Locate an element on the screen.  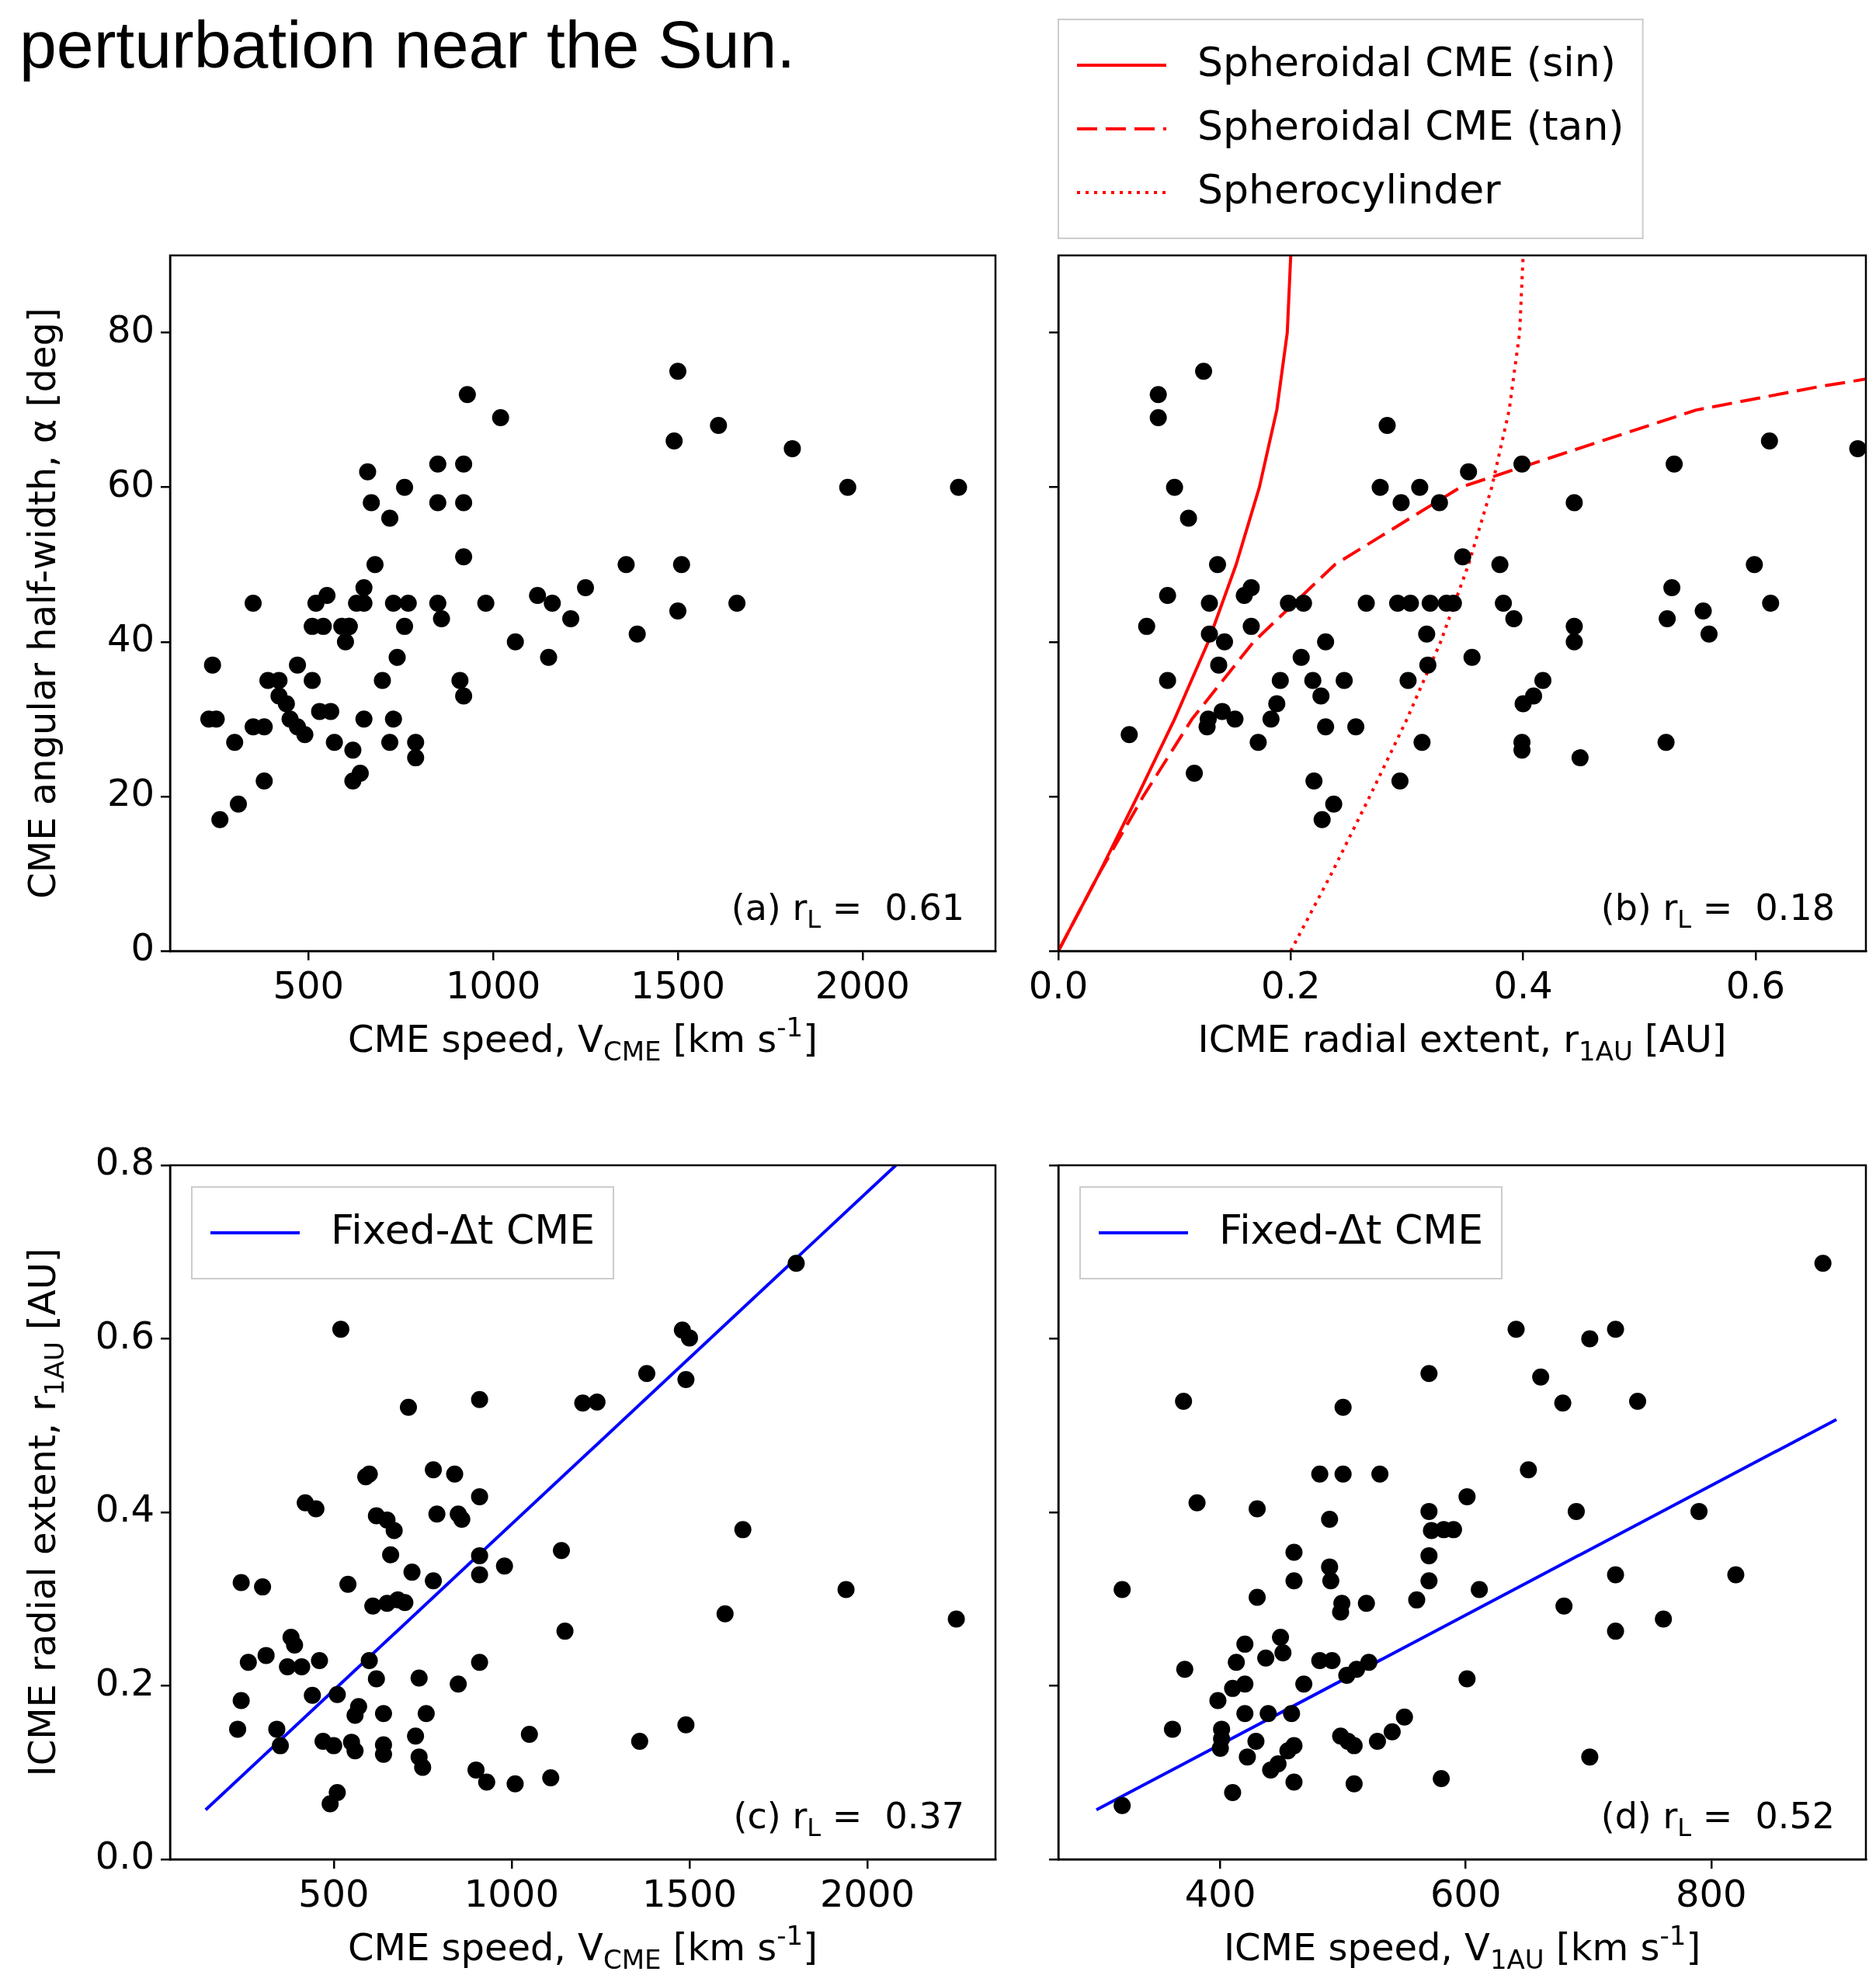
y-tick-label: 40 is located at coordinates (130, 638).